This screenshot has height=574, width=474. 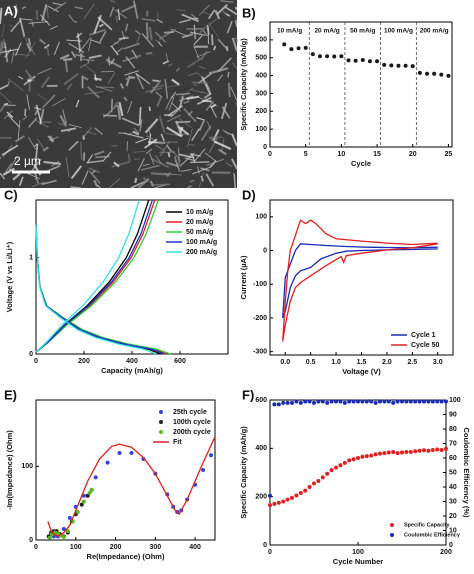 I want to click on y-tick-label: 0, so click(x=265, y=250).